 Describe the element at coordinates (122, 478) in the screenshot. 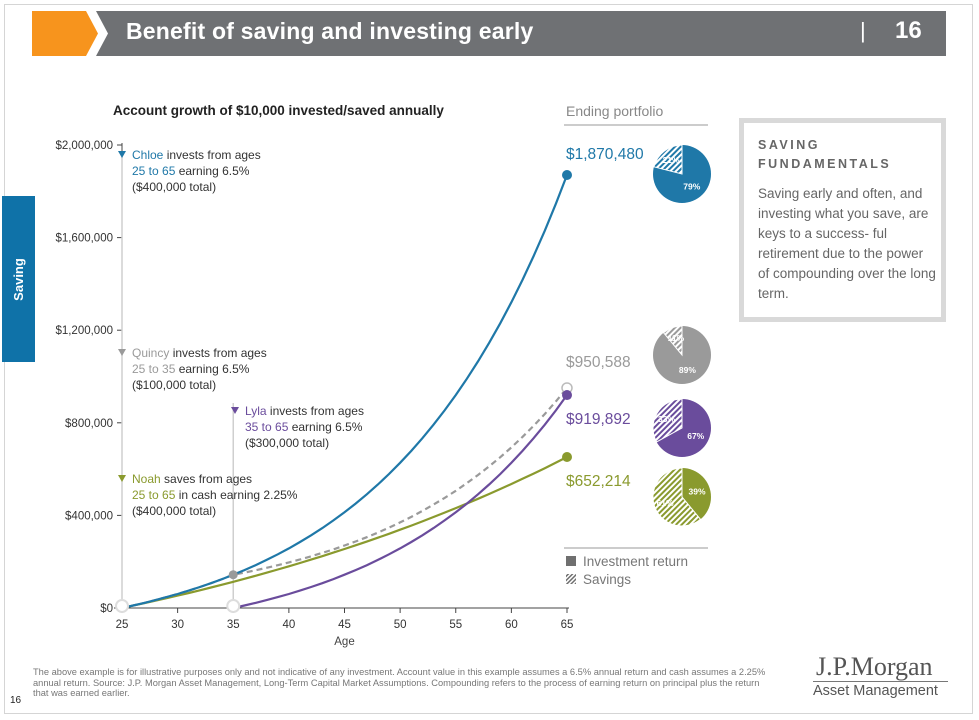

I see `series-marker-noah` at that location.